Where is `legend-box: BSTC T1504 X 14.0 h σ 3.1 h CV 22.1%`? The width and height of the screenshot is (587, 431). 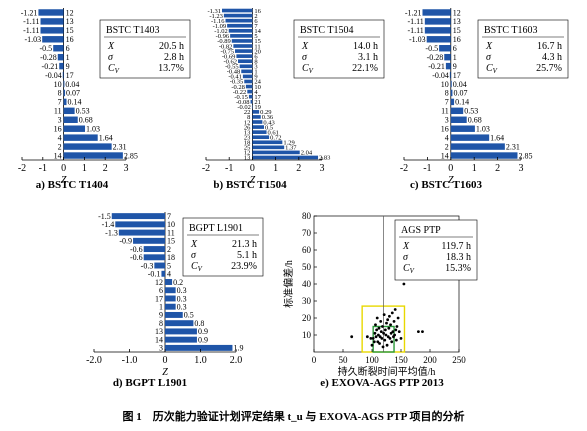
legend-box: BSTC T1504 X 14.0 h σ 3.1 h CV 22.1% is located at coordinates (339, 49).